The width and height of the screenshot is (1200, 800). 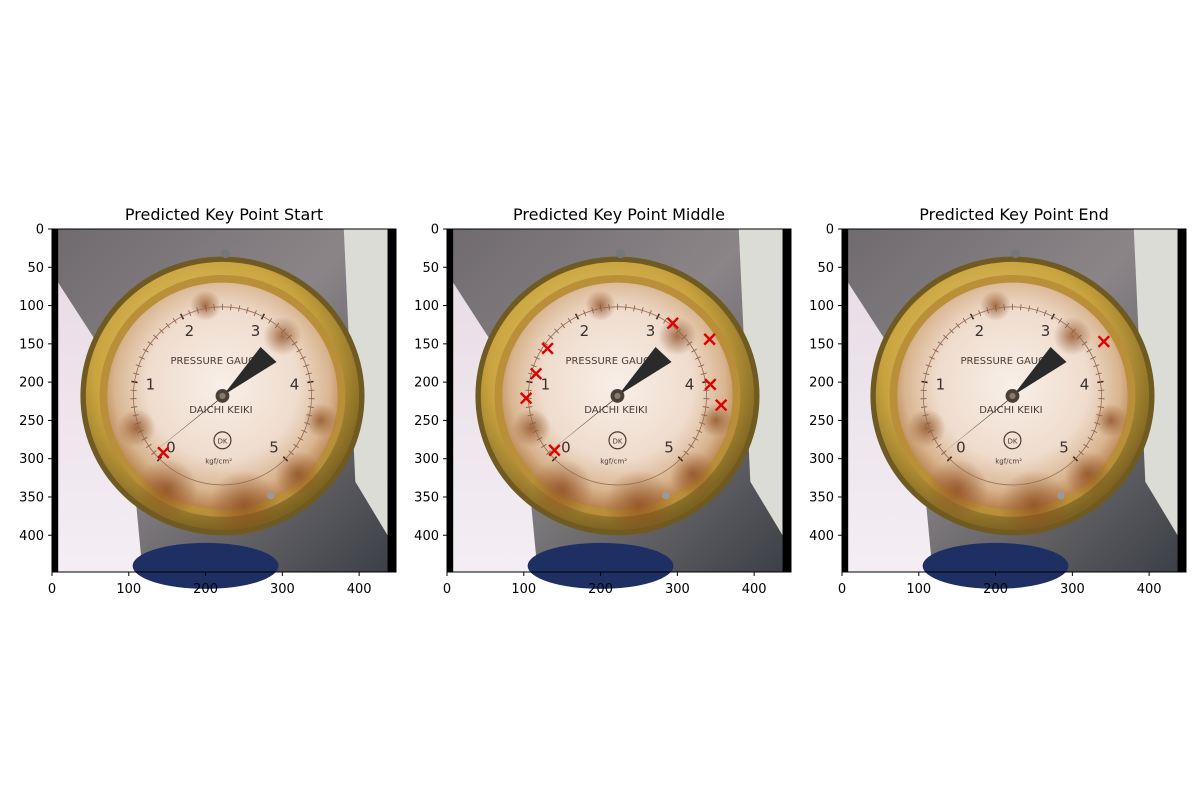 I want to click on chart-title: Predicted Key Point Start, so click(x=224, y=214).